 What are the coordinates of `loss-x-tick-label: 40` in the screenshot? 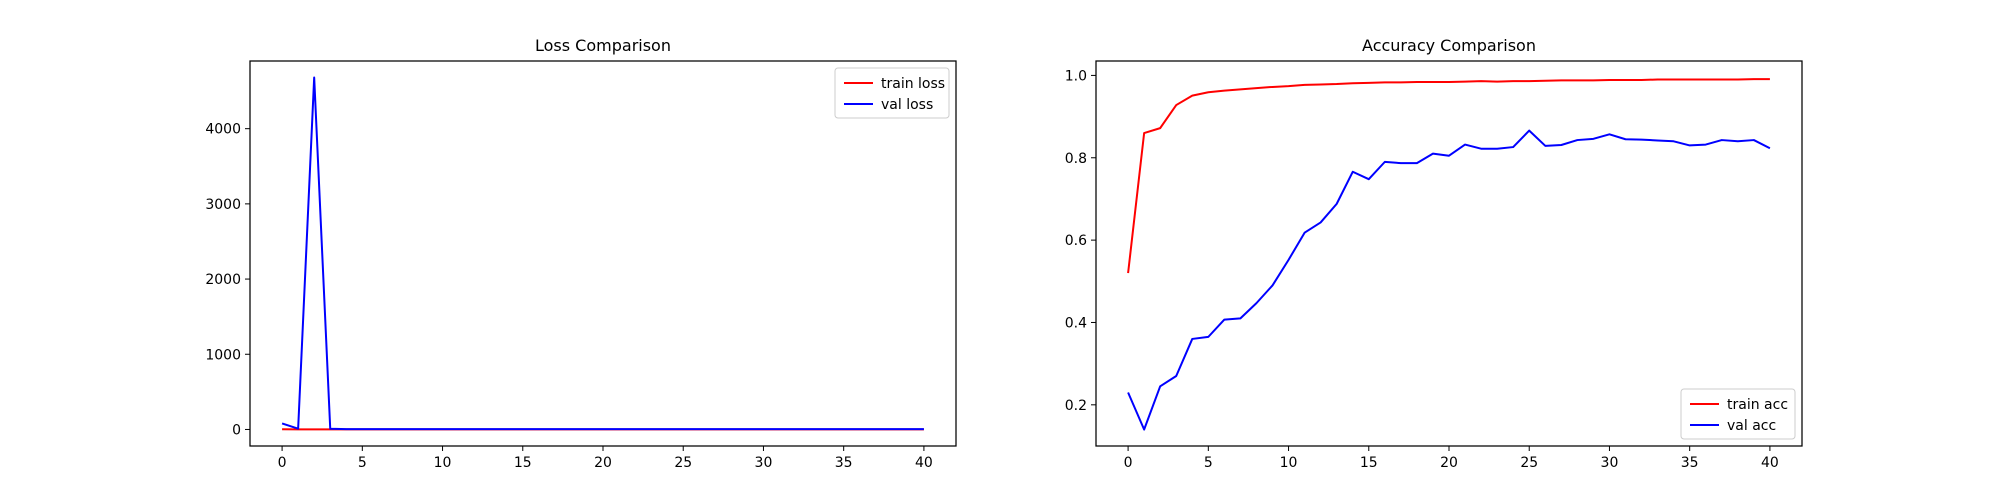 It's located at (924, 463).